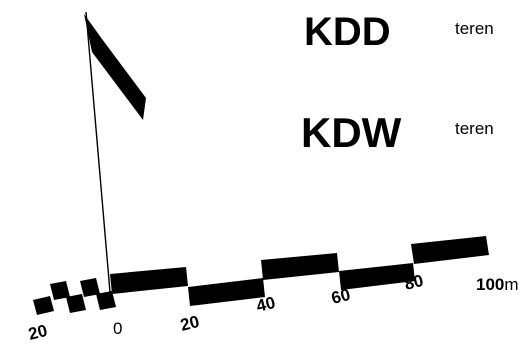 This screenshot has height=350, width=526. What do you see at coordinates (413, 282) in the screenshot?
I see `scale-tick-label: 80` at bounding box center [413, 282].